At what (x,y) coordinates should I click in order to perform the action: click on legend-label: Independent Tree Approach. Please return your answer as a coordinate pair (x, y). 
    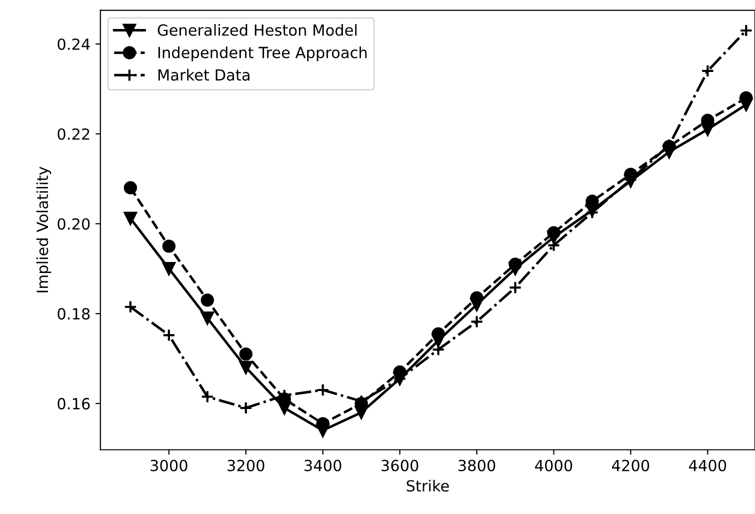
    Looking at the image, I should click on (262, 54).